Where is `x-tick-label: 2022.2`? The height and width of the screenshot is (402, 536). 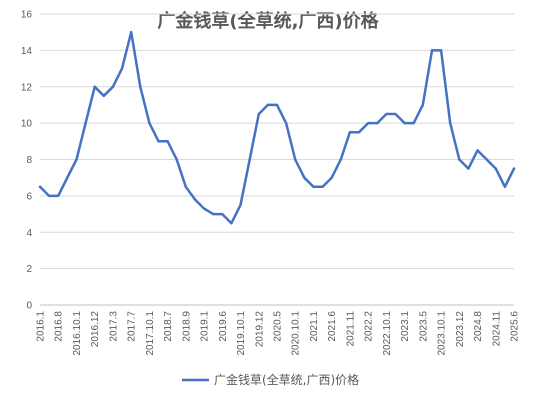 x-tick-label: 2022.2 is located at coordinates (369, 326).